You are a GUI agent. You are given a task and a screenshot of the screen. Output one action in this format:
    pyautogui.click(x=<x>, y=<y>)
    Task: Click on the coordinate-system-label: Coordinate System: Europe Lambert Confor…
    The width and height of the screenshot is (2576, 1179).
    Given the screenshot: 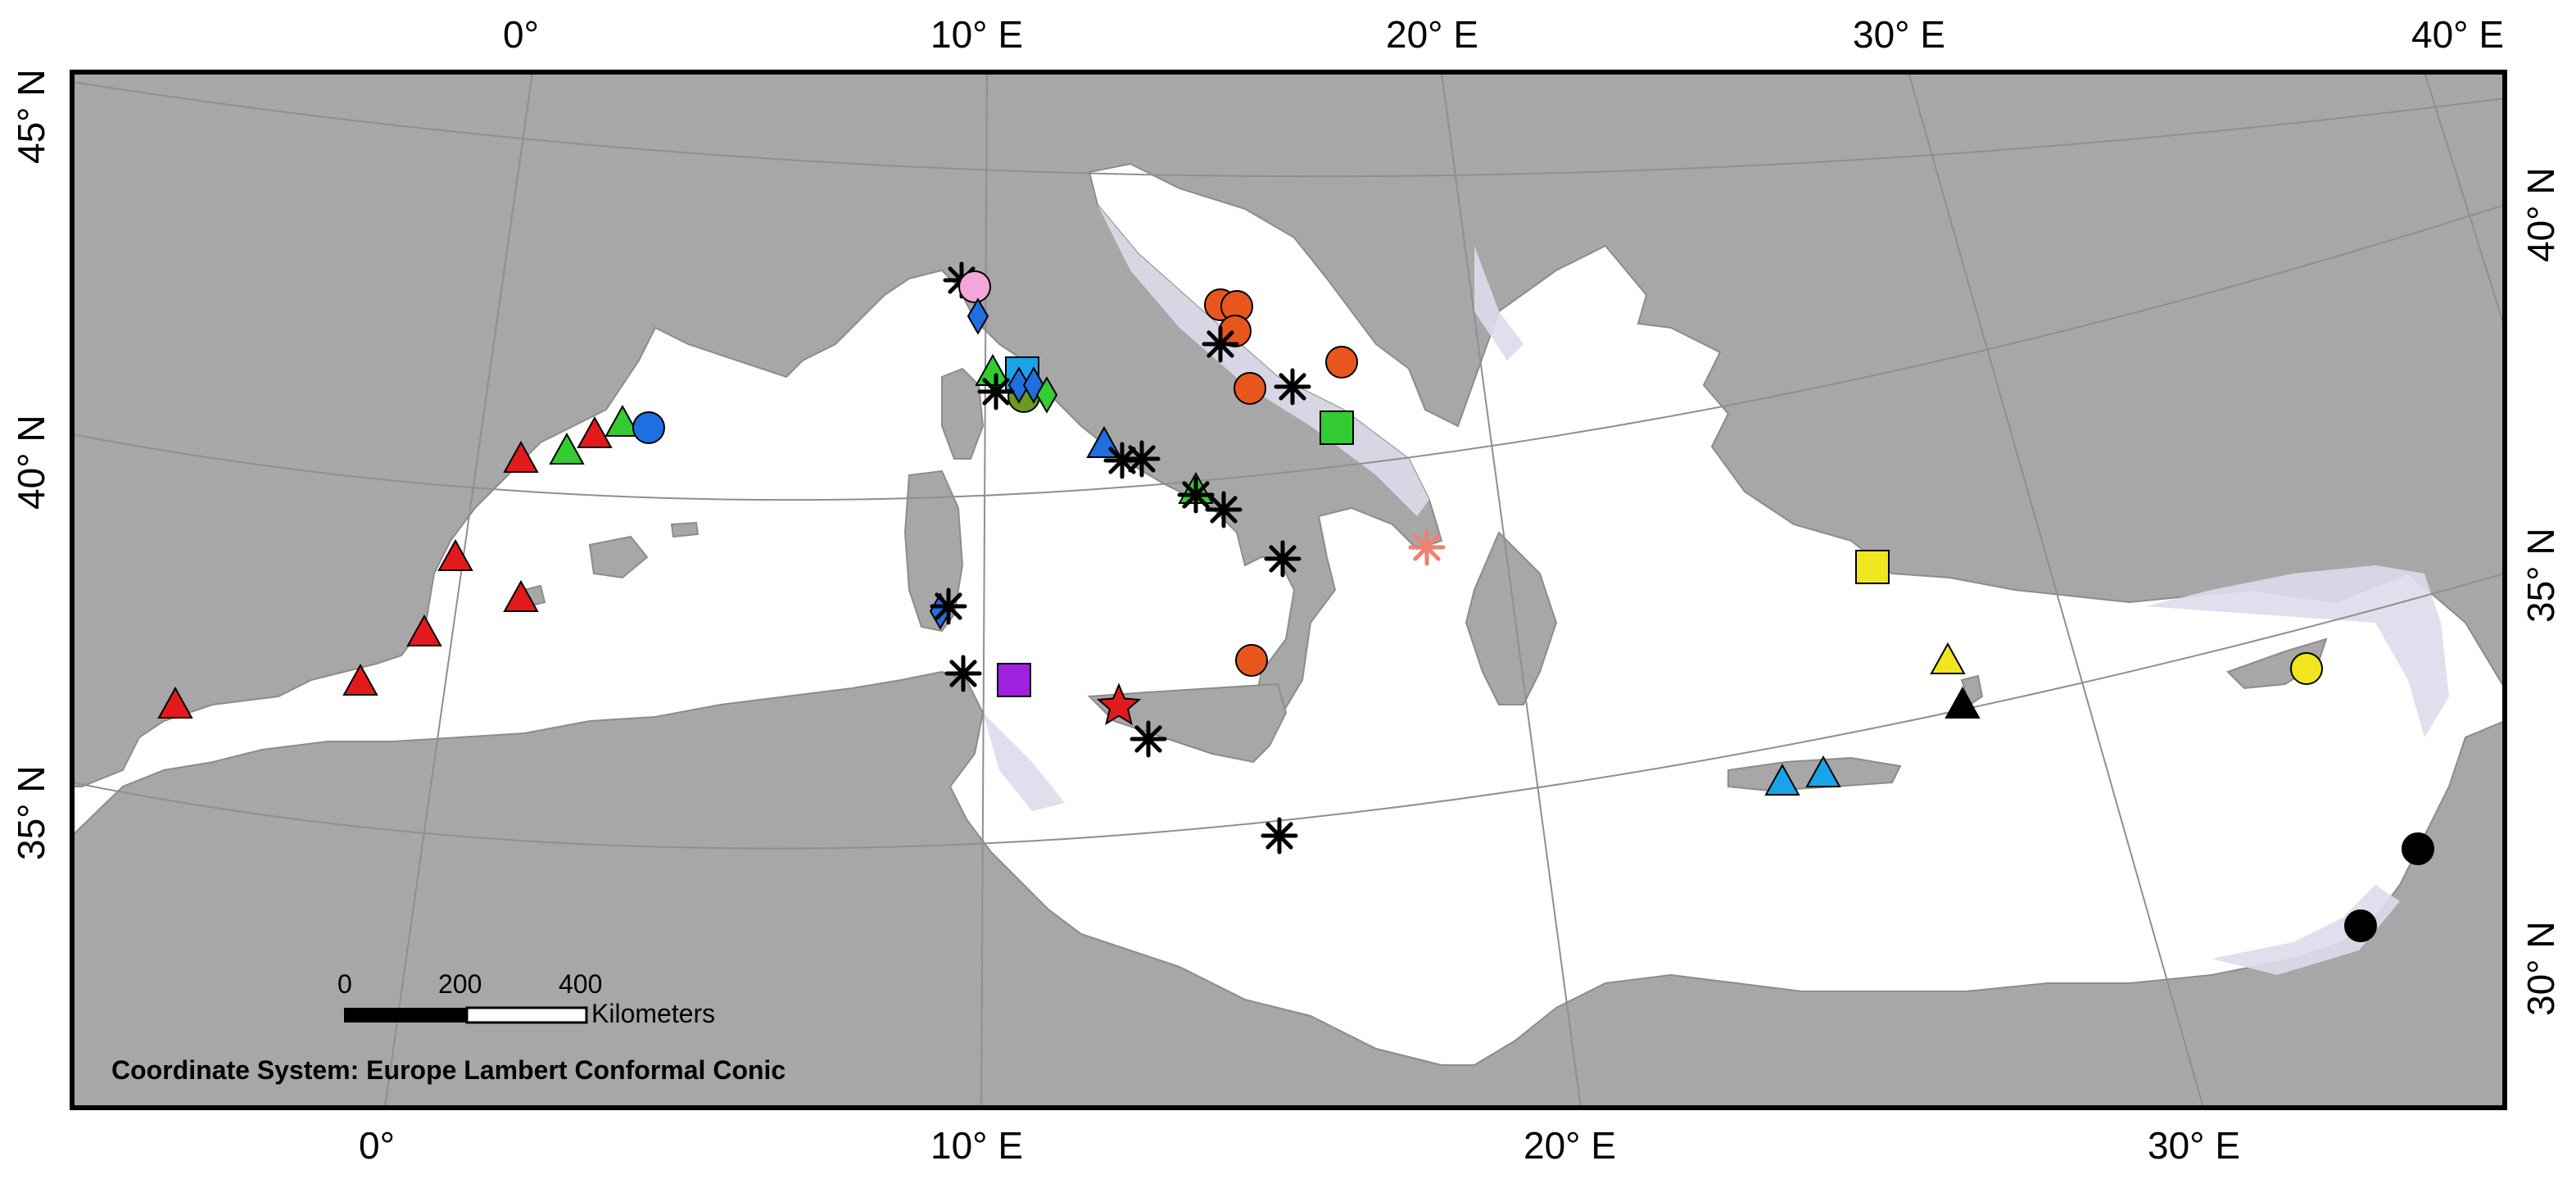 What is the action you would take?
    pyautogui.click(x=448, y=1070)
    